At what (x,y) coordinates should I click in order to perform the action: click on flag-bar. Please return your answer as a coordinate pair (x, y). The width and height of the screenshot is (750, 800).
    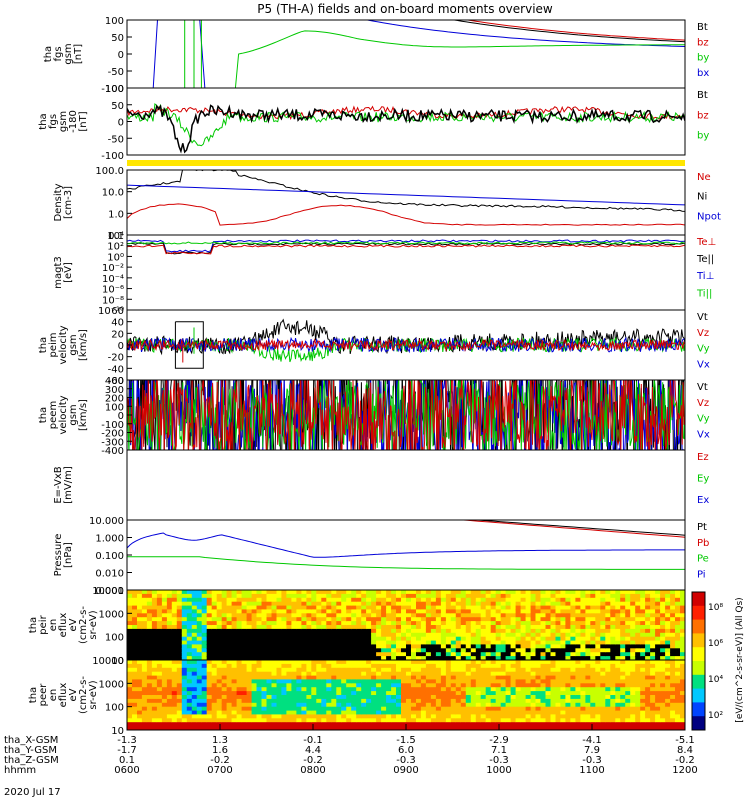
    Looking at the image, I should click on (406, 163).